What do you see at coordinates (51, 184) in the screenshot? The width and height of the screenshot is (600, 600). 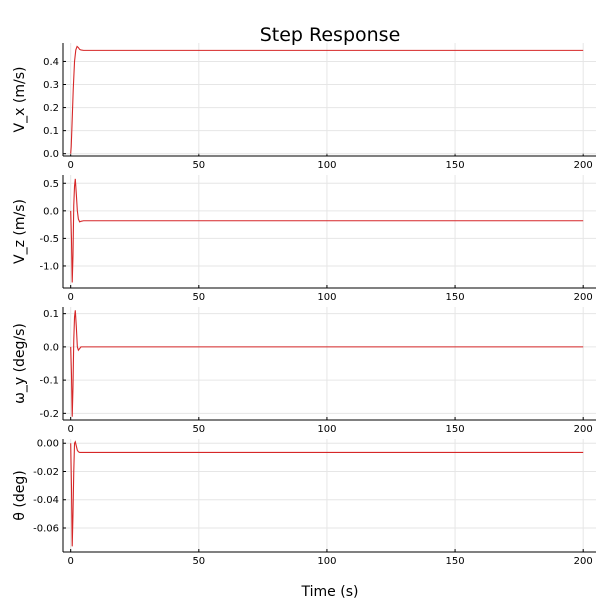 I see `y-tick-label: 0.5` at bounding box center [51, 184].